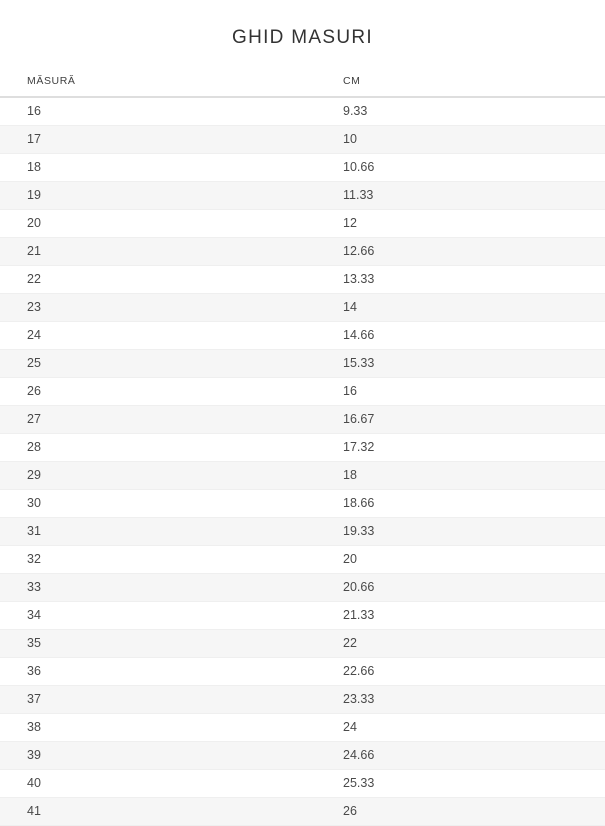 Image resolution: width=605 pixels, height=826 pixels. What do you see at coordinates (161, 811) in the screenshot?
I see `cell-size: 41` at bounding box center [161, 811].